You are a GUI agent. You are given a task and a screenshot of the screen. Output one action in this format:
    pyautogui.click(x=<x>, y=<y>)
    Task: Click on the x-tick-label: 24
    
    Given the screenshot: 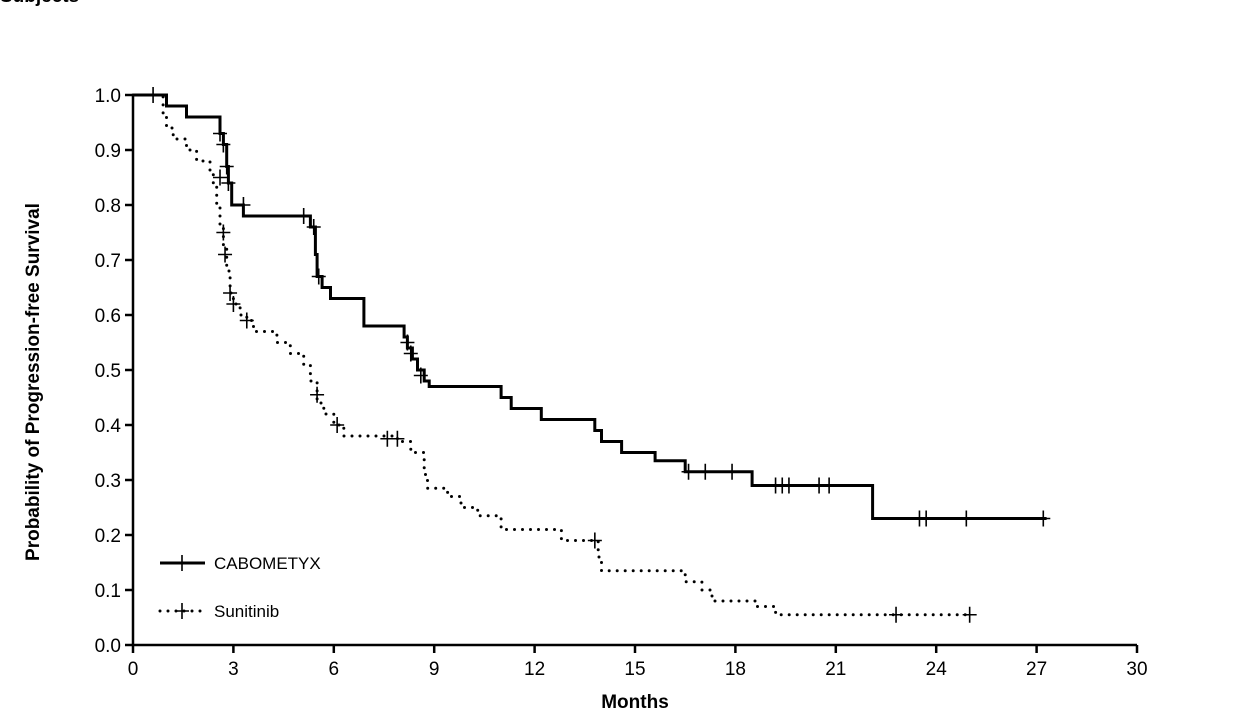 What is the action you would take?
    pyautogui.click(x=937, y=669)
    